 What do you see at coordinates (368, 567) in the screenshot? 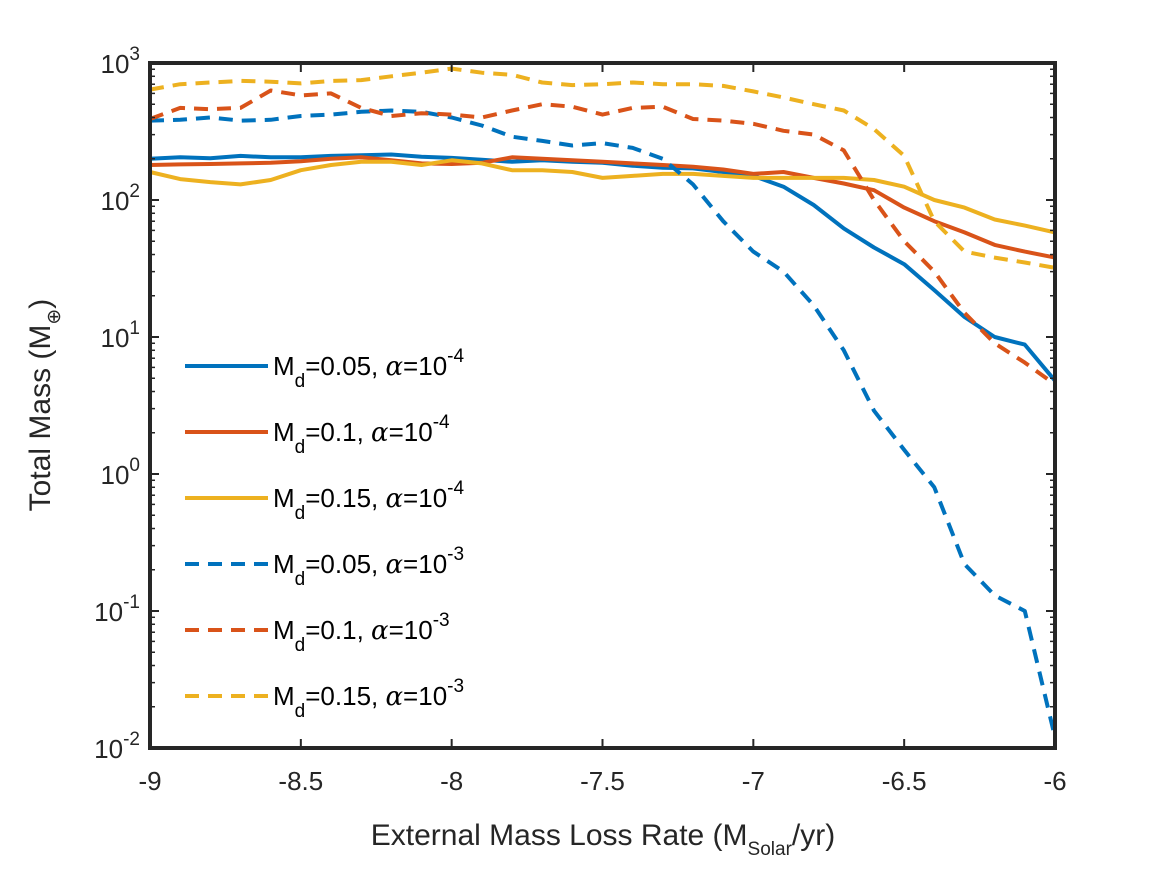
I see `legend-label-4: Md=0.05, α=10-3` at bounding box center [368, 567].